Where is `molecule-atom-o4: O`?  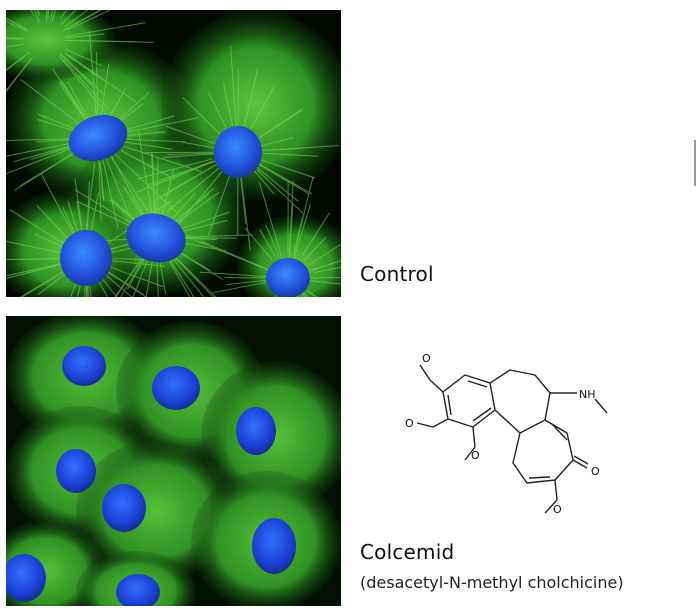 molecule-atom-o4: O is located at coordinates (595, 471).